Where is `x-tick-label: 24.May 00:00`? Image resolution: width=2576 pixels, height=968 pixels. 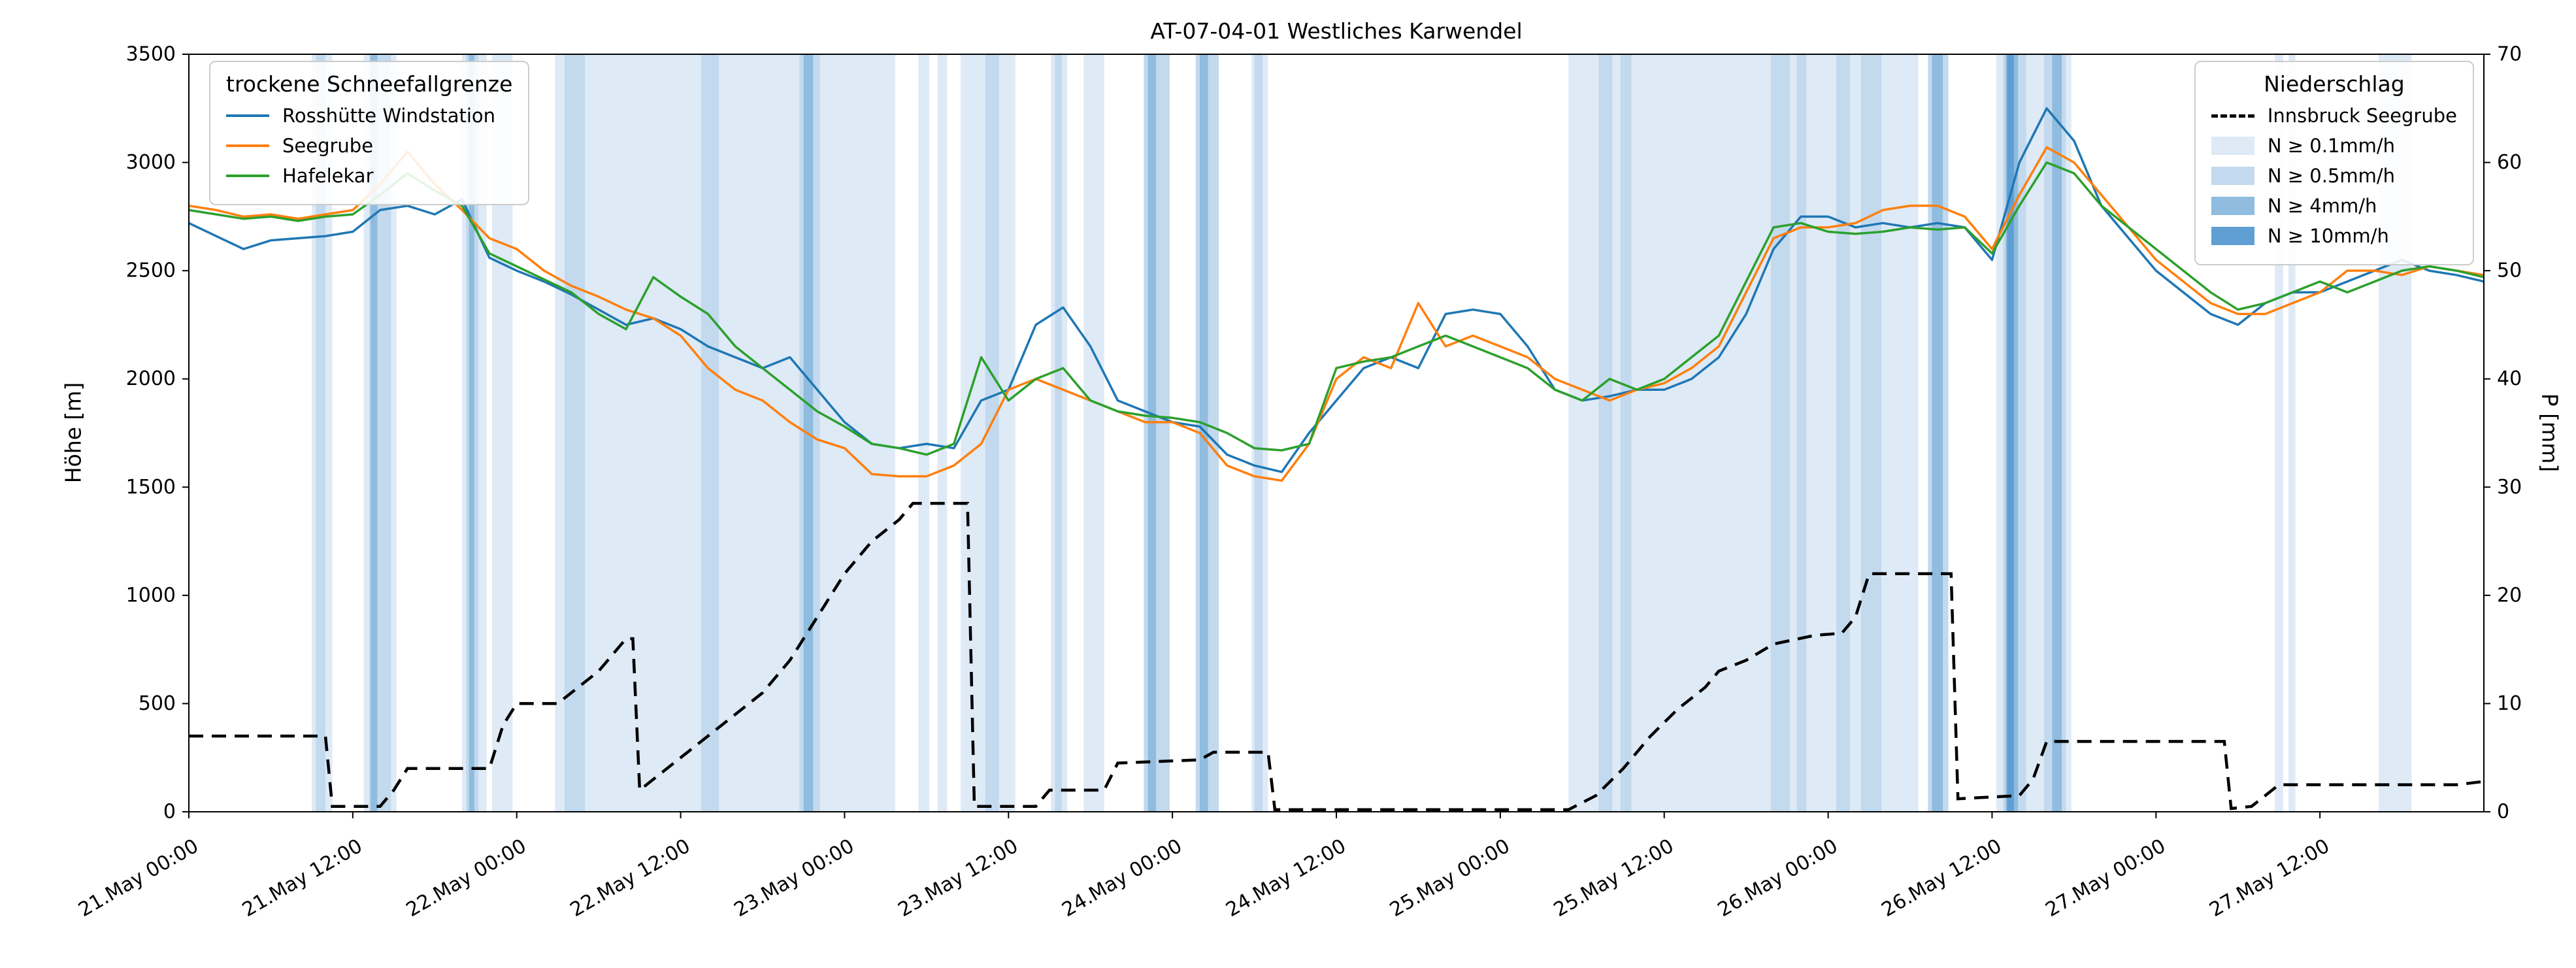
x-tick-label: 24.May 00:00 is located at coordinates (1122, 878).